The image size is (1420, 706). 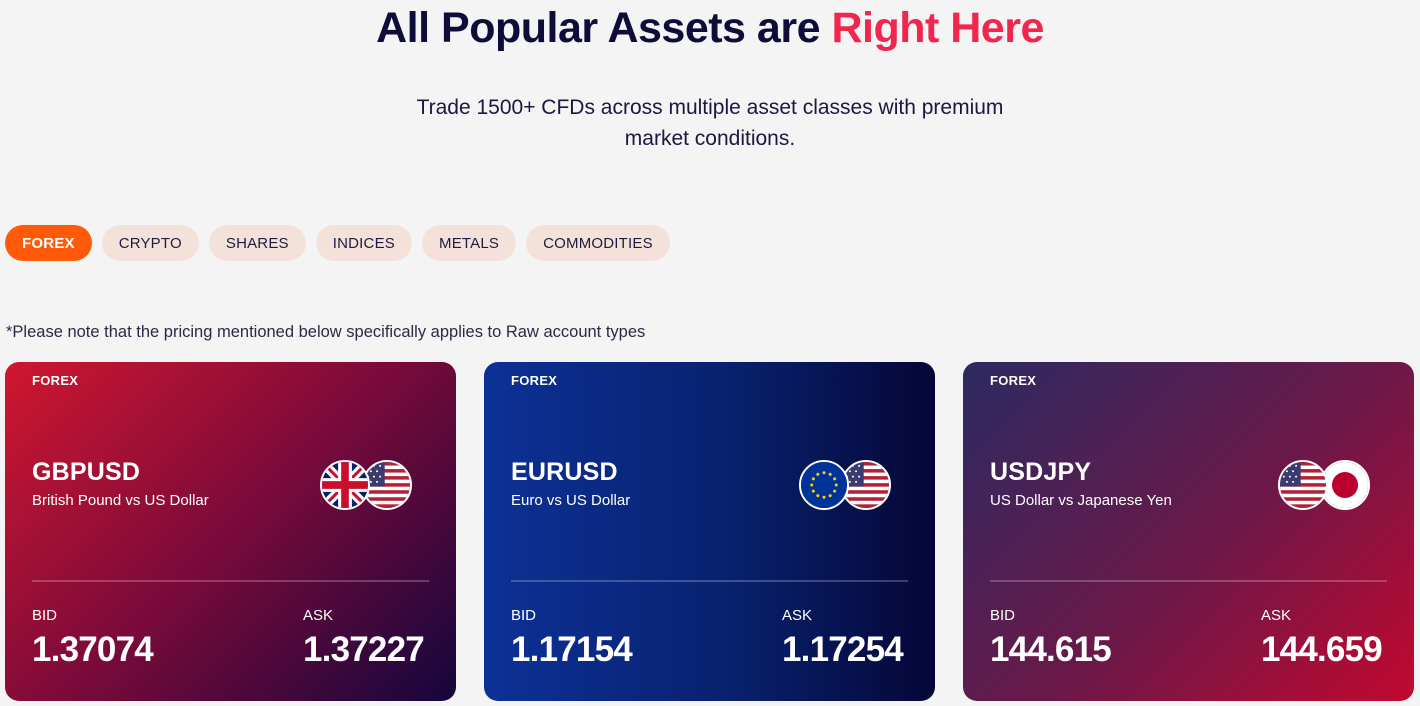 I want to click on page-title: All Popular Assets are Right Here, so click(x=710, y=28).